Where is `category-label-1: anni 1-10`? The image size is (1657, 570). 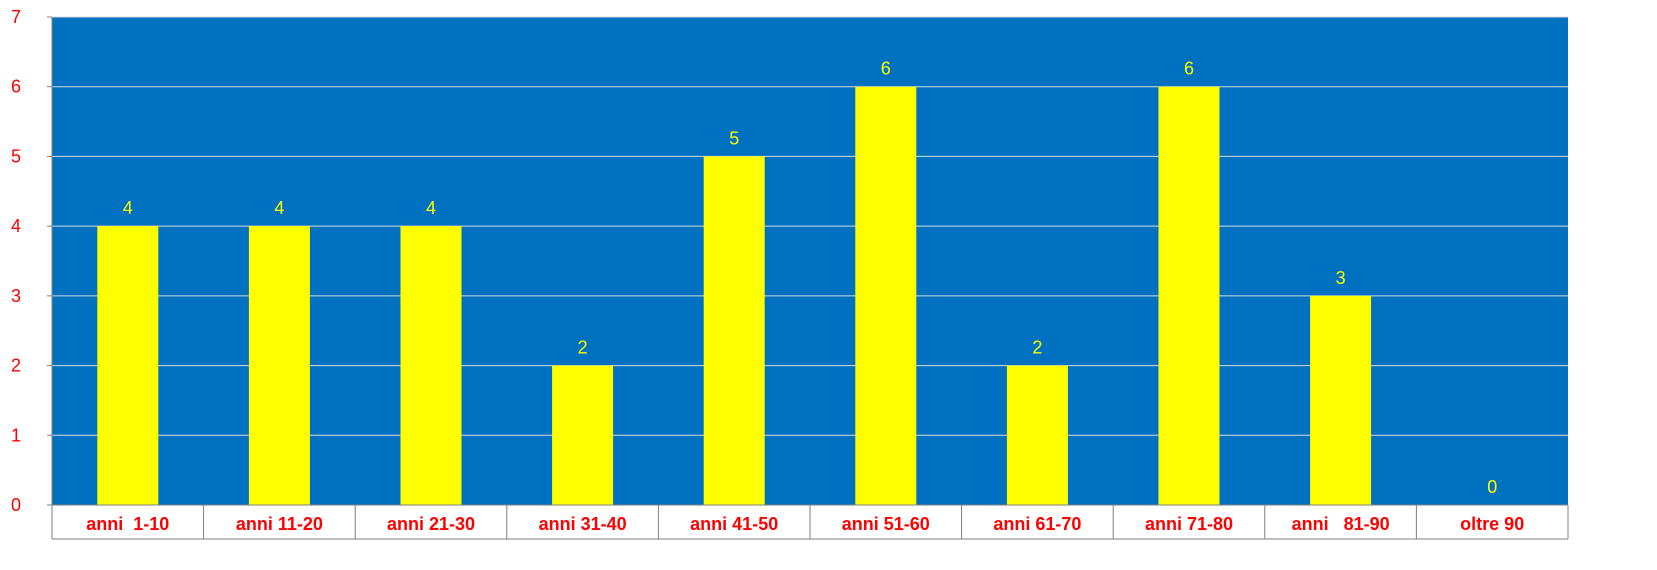 category-label-1: anni 1-10 is located at coordinates (127, 524).